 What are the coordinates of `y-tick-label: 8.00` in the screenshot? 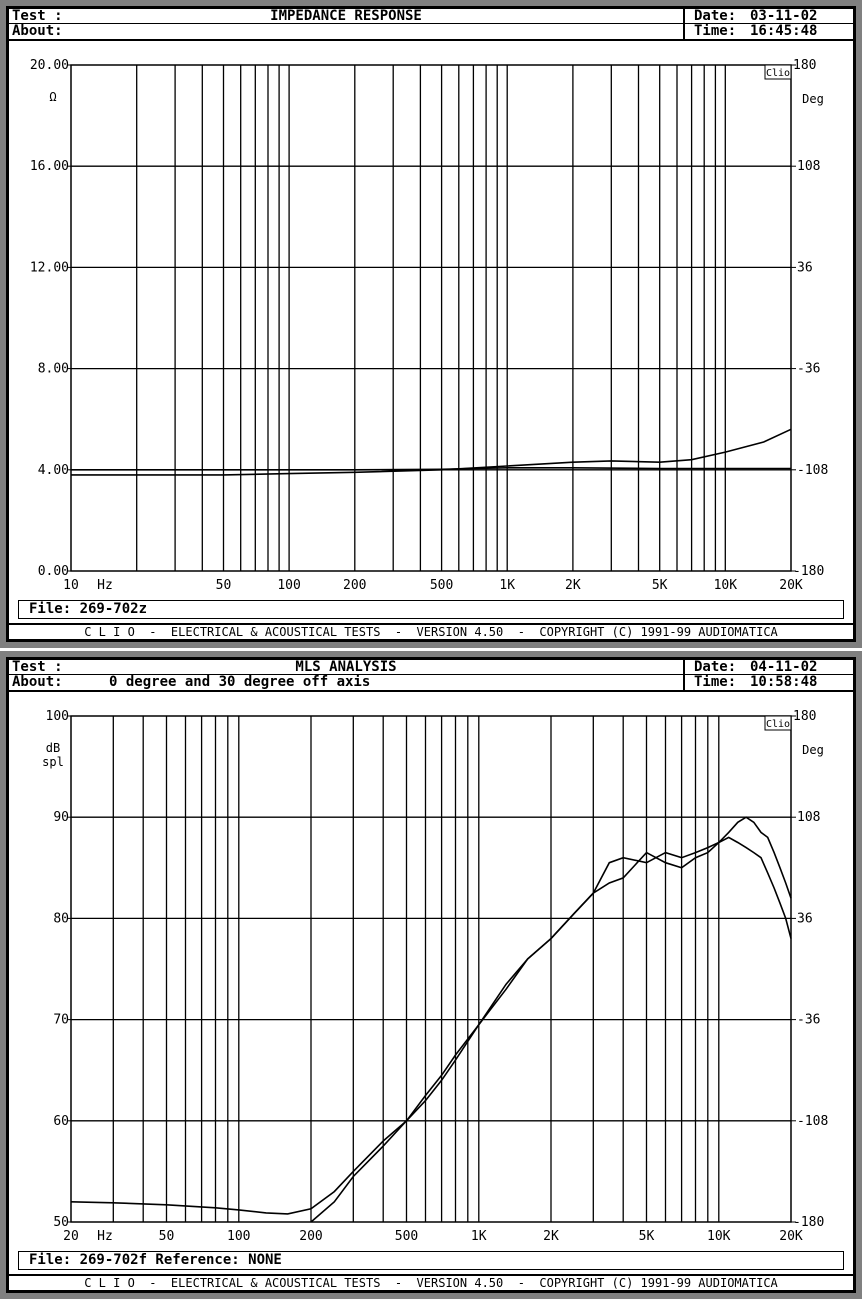 It's located at (53, 369).